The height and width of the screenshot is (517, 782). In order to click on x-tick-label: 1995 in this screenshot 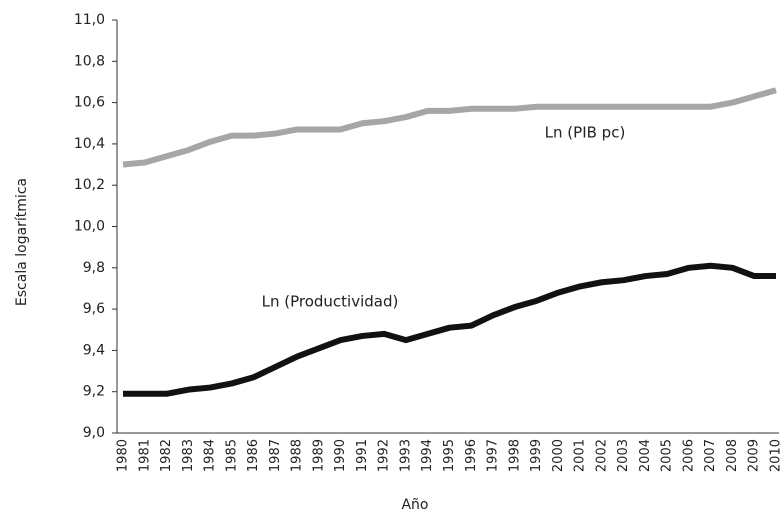, I will do `click(449, 455)`.